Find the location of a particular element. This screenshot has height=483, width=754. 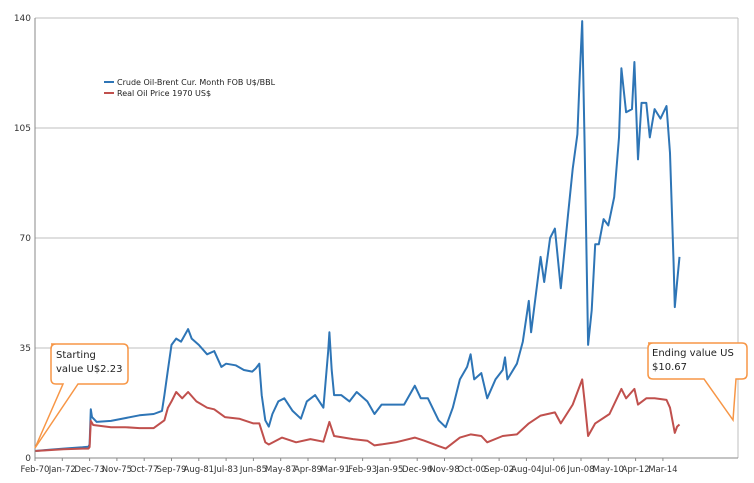

ending-callout-line-2: $10.67 is located at coordinates (669, 367).